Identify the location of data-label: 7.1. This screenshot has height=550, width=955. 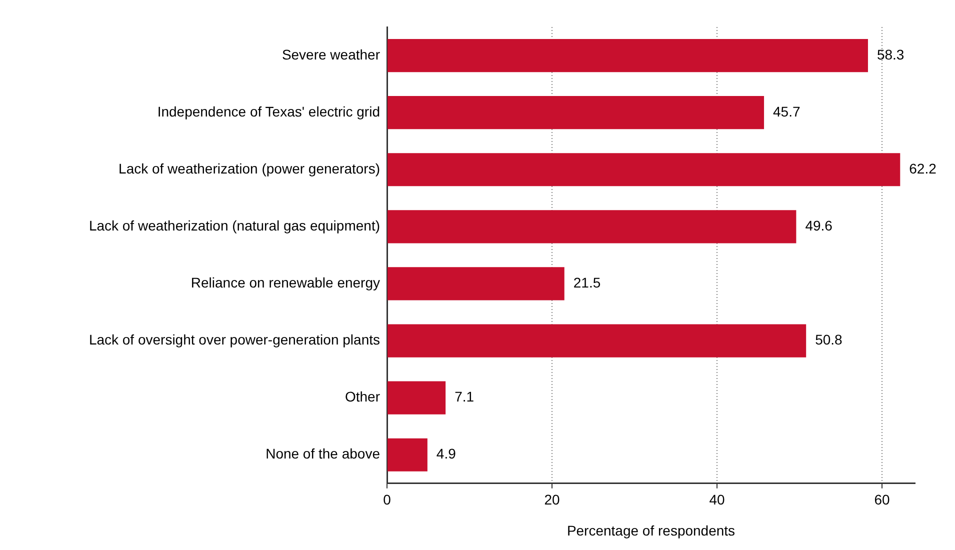
(464, 396).